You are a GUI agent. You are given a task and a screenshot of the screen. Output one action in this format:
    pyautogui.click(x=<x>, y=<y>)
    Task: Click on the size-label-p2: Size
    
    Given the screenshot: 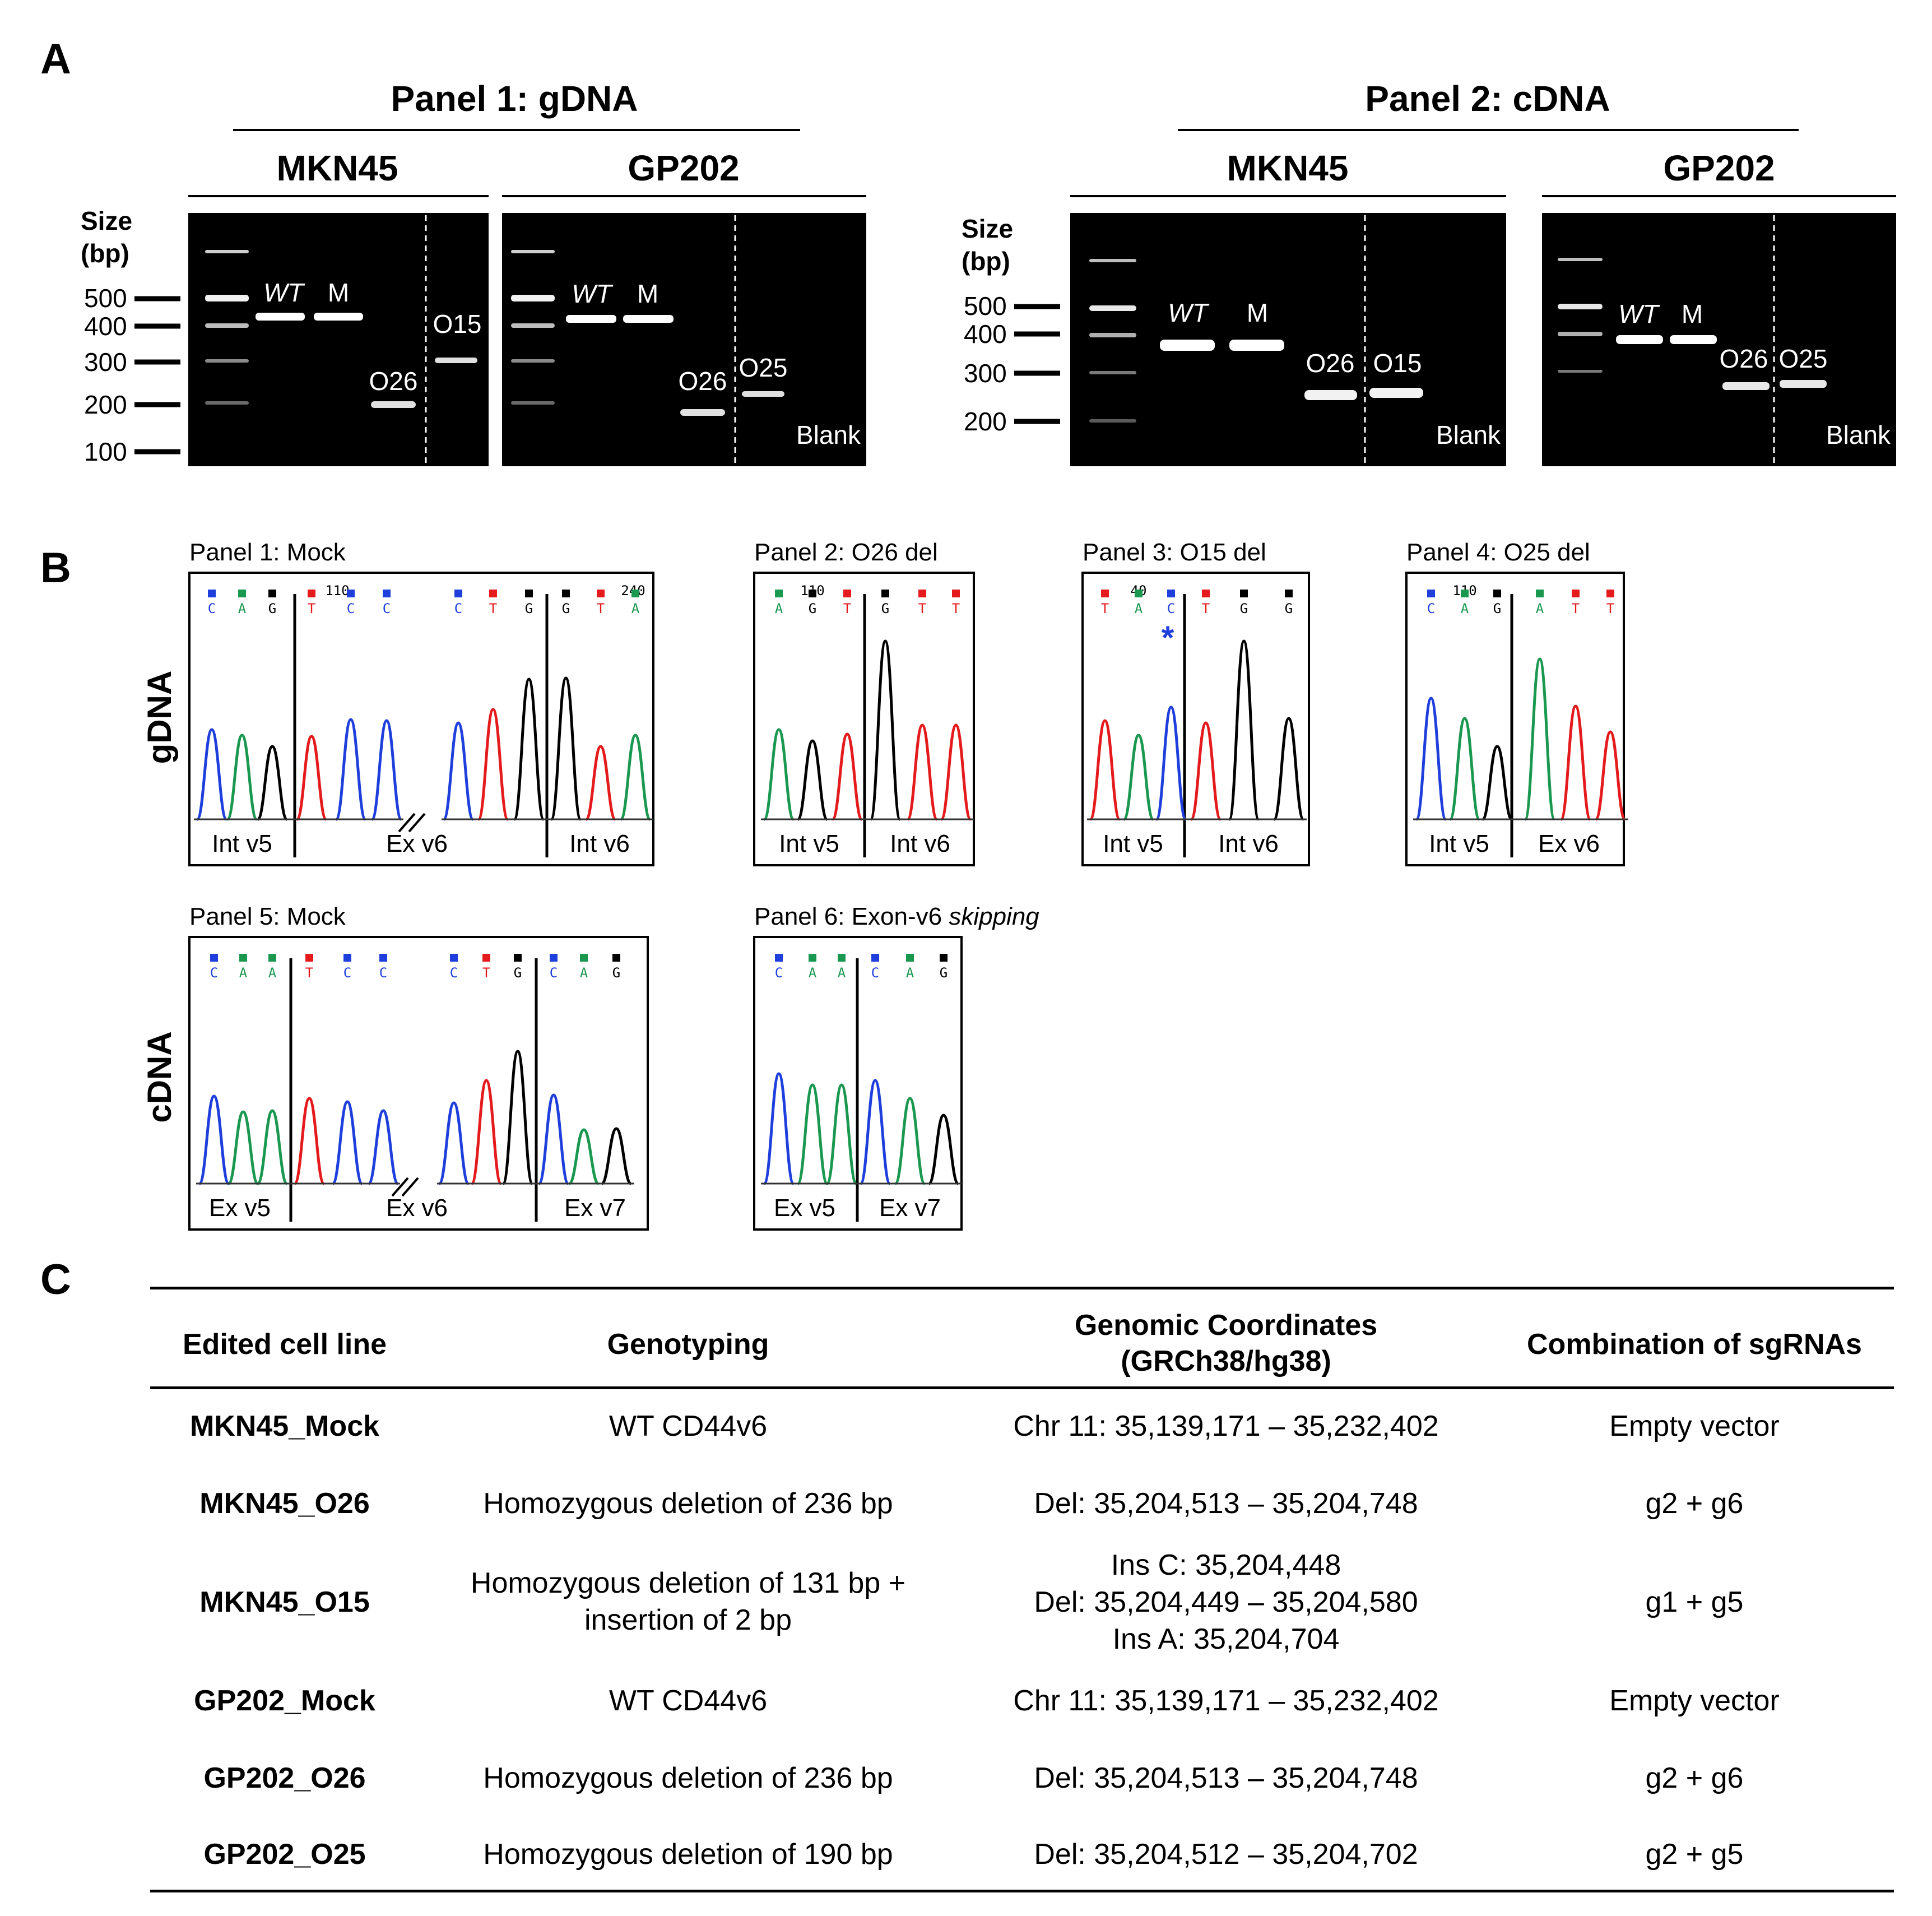 What is the action you would take?
    pyautogui.click(x=987, y=228)
    